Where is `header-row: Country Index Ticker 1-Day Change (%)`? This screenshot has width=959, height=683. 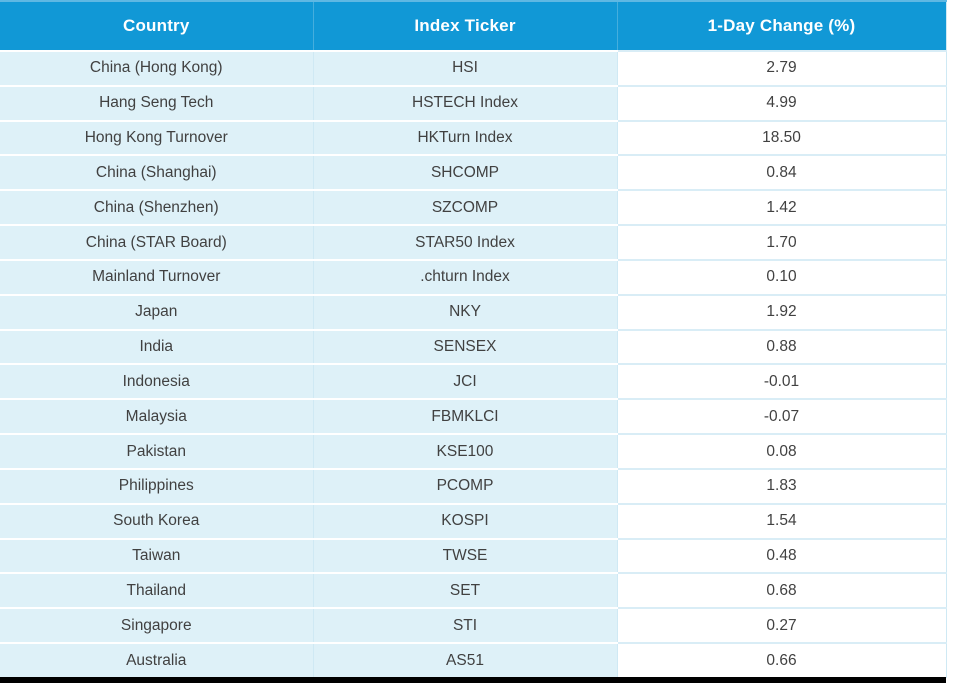
header-row: Country Index Ticker 1-Day Change (%) is located at coordinates (473, 25).